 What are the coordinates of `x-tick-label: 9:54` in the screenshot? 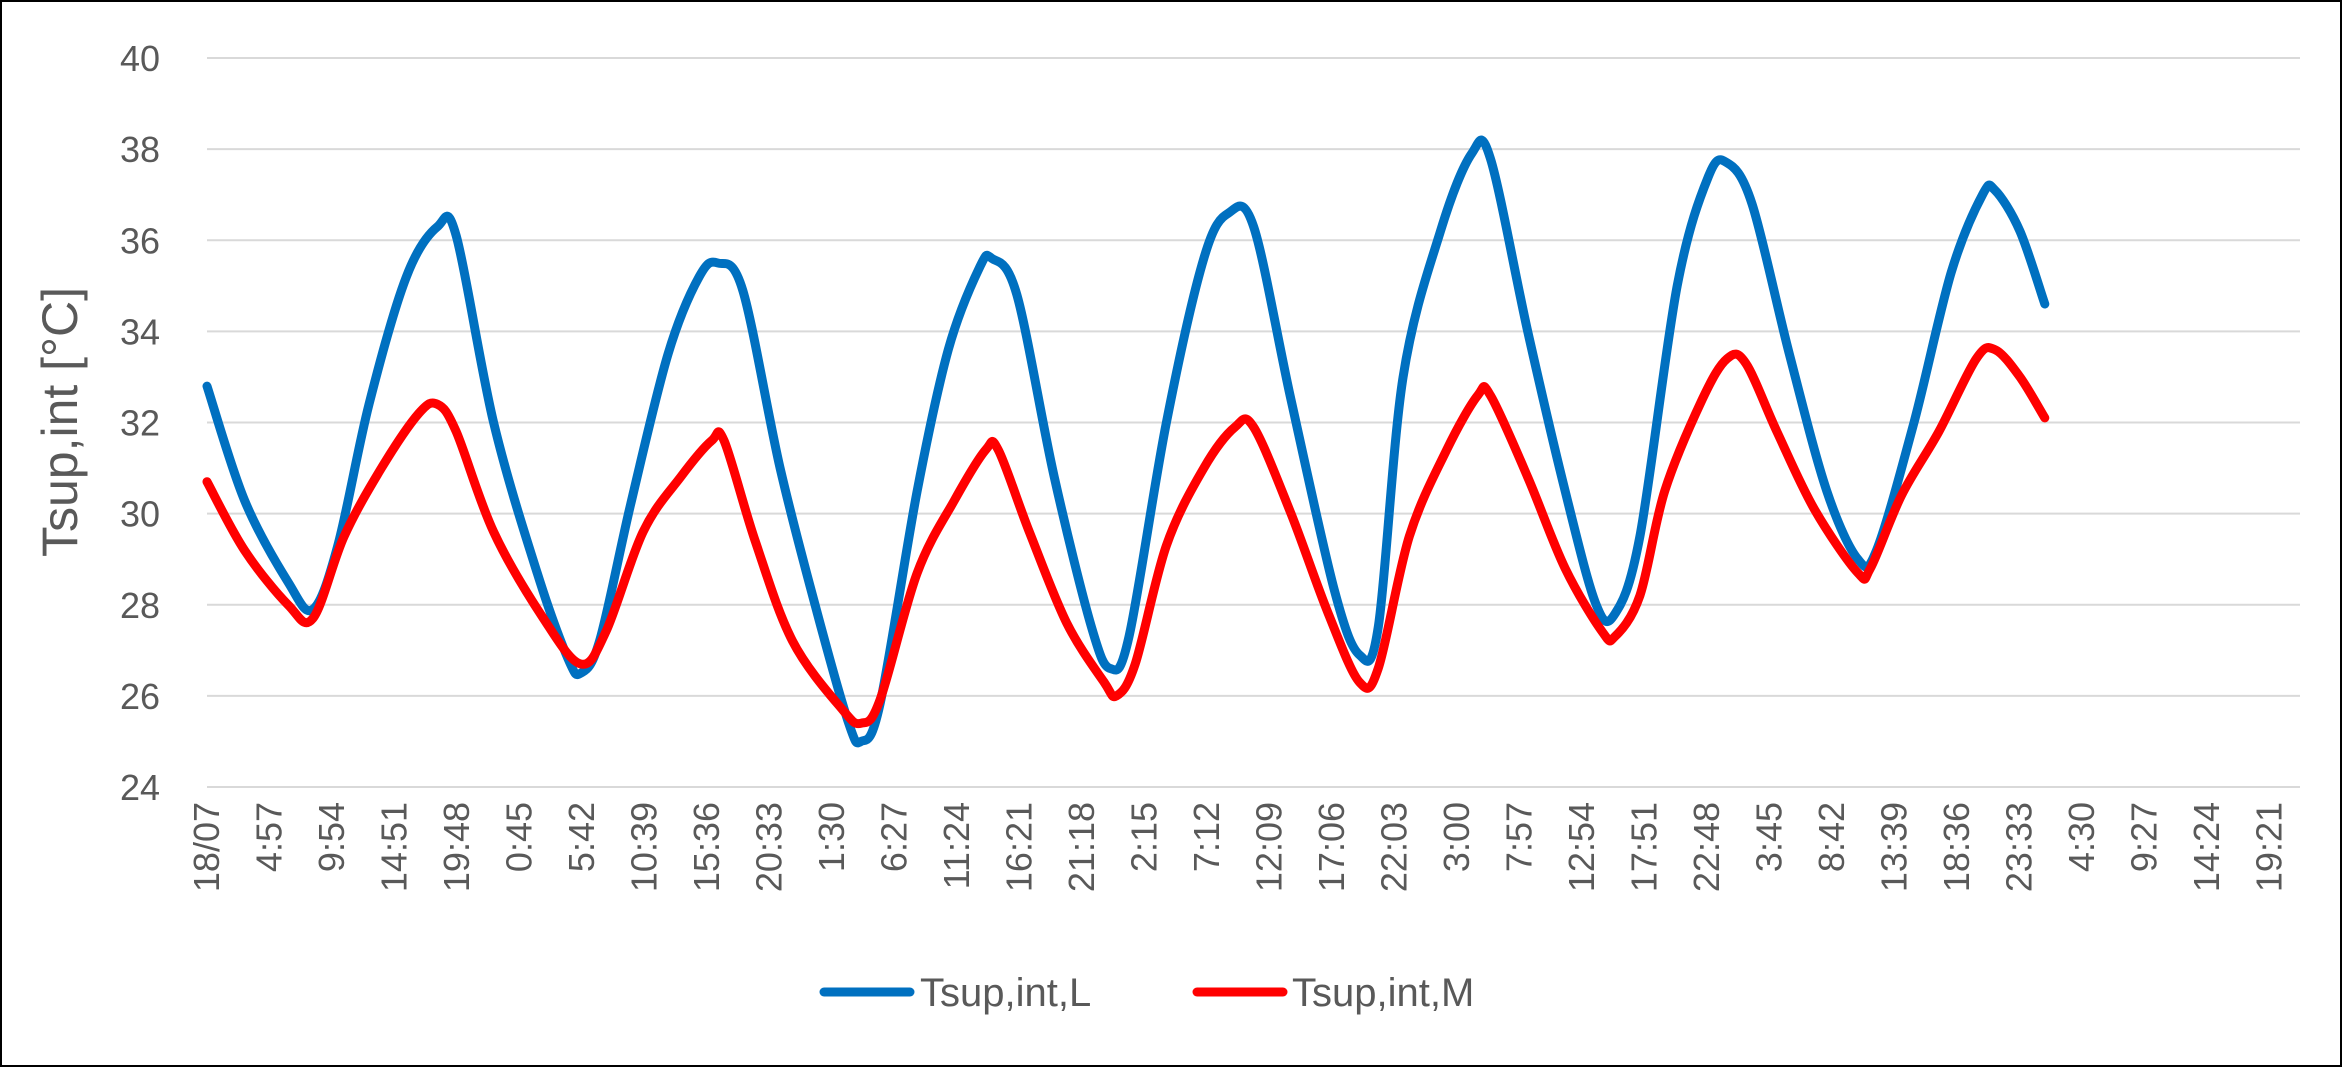 It's located at (331, 837).